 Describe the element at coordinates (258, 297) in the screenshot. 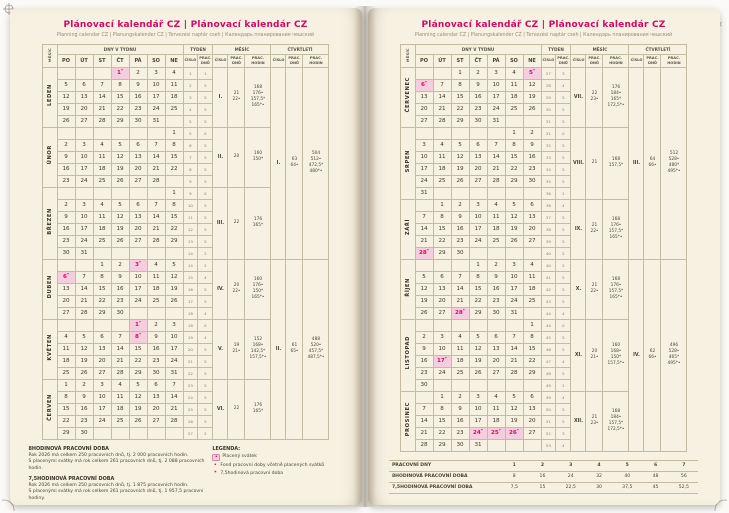

I see `value-line: 165*•` at that location.